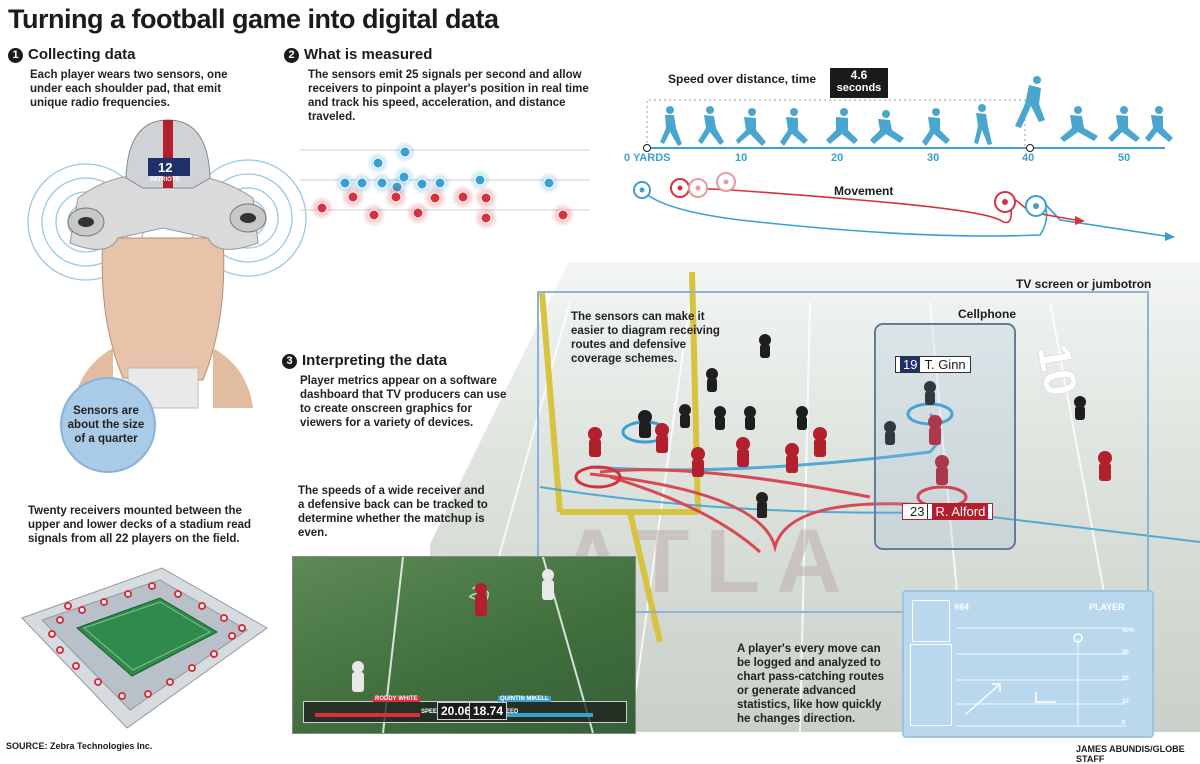 The height and width of the screenshot is (764, 1200). Describe the element at coordinates (1125, 653) in the screenshot. I see `y-tick-30: 30` at that location.